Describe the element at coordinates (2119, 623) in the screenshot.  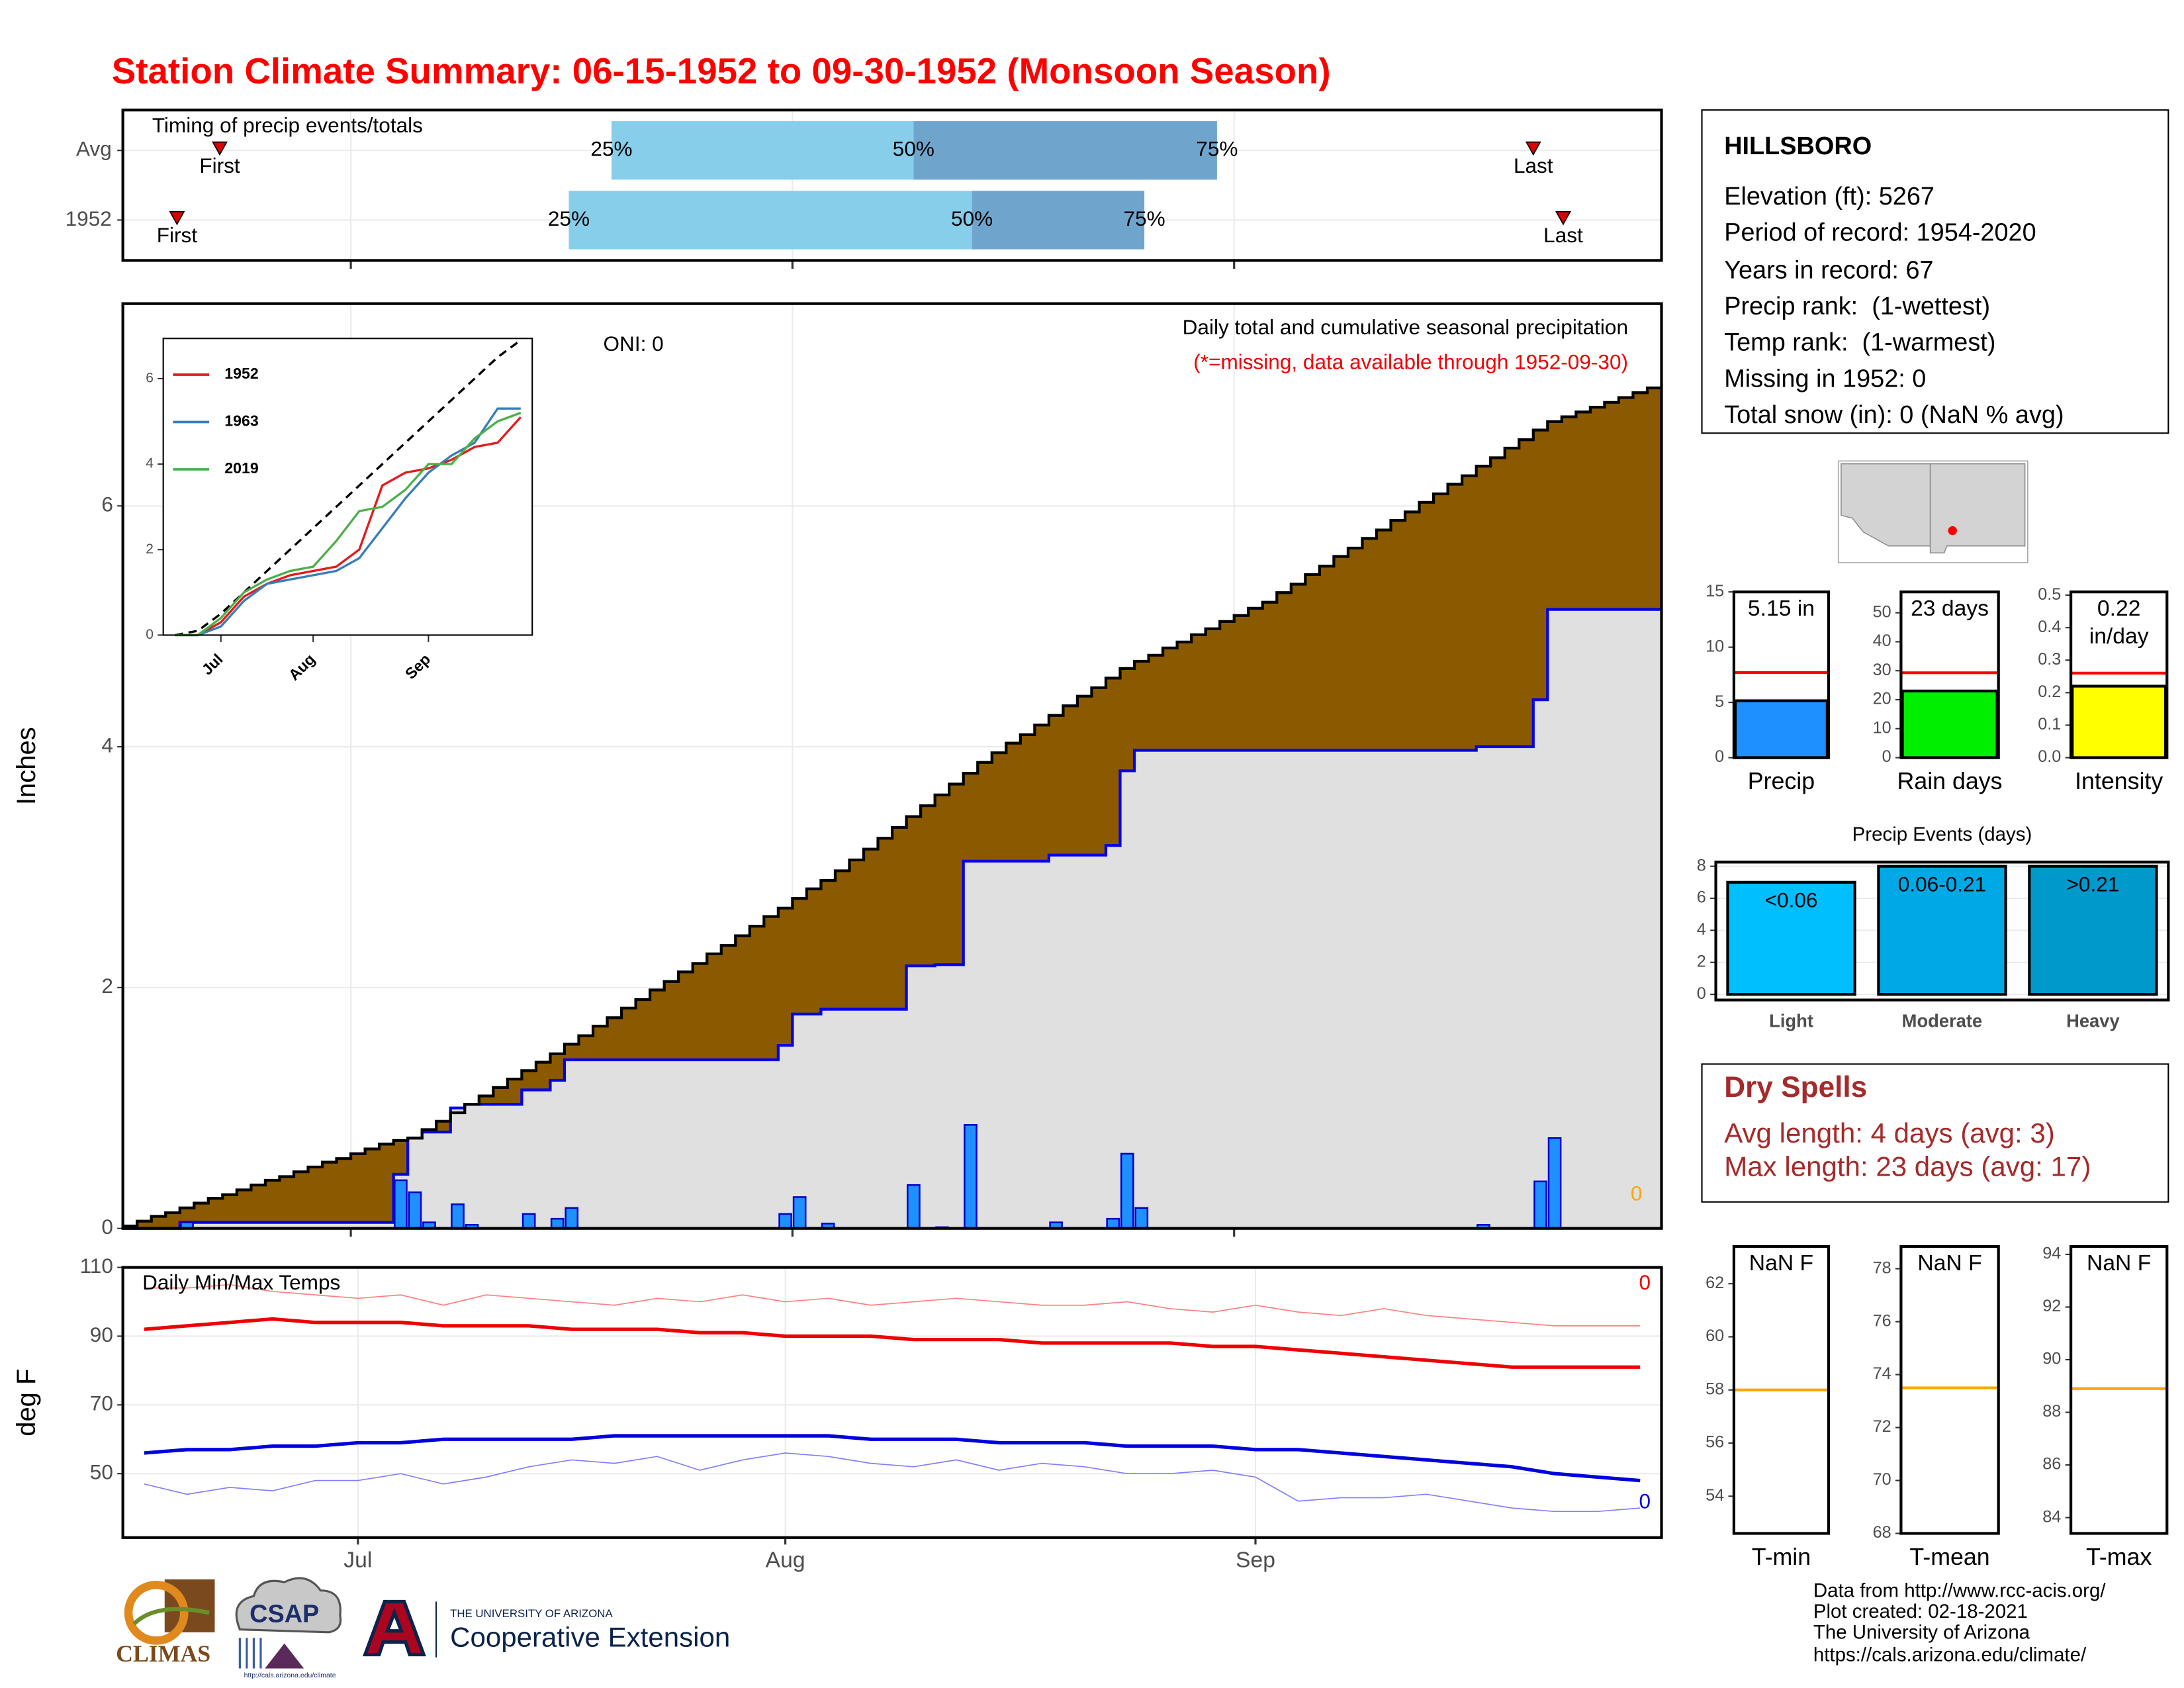
I see `value-label: 0.22 in/day` at that location.